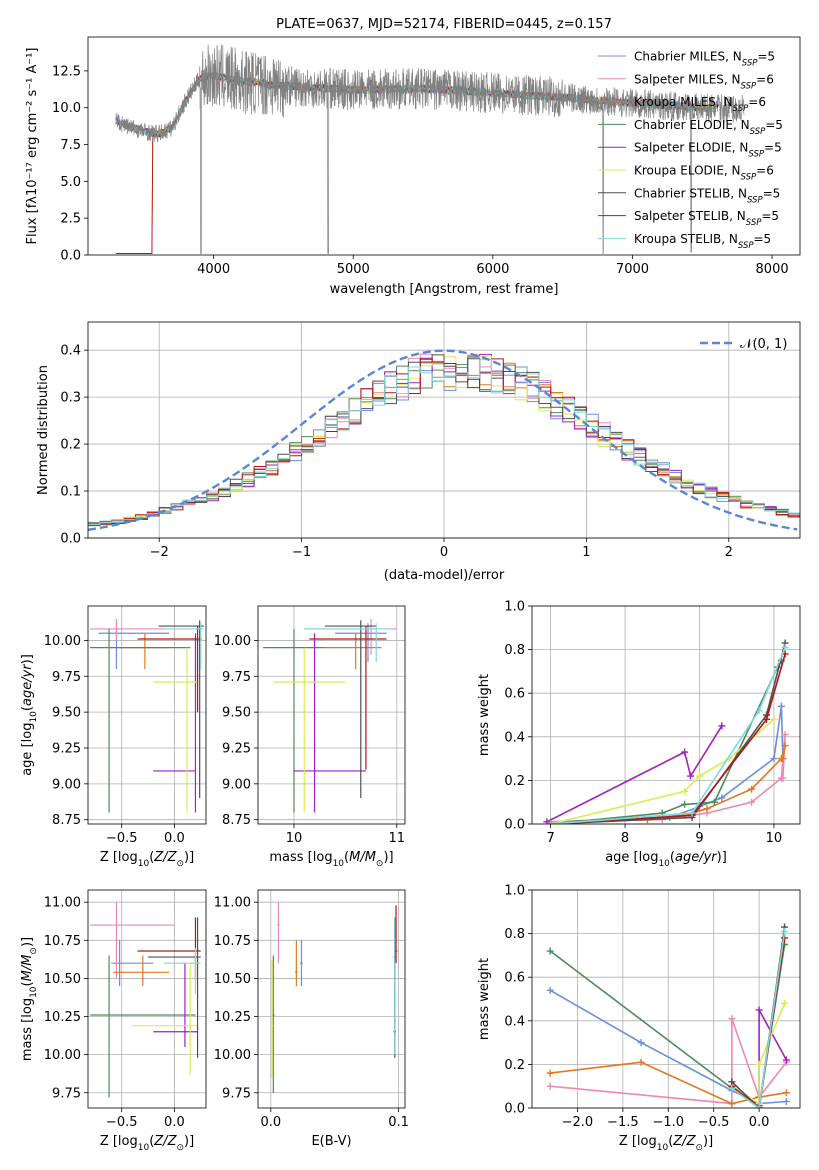 The height and width of the screenshot is (1170, 819). I want to click on legend-entry: Salpeter MILES, NSSP=6, so click(704, 81).